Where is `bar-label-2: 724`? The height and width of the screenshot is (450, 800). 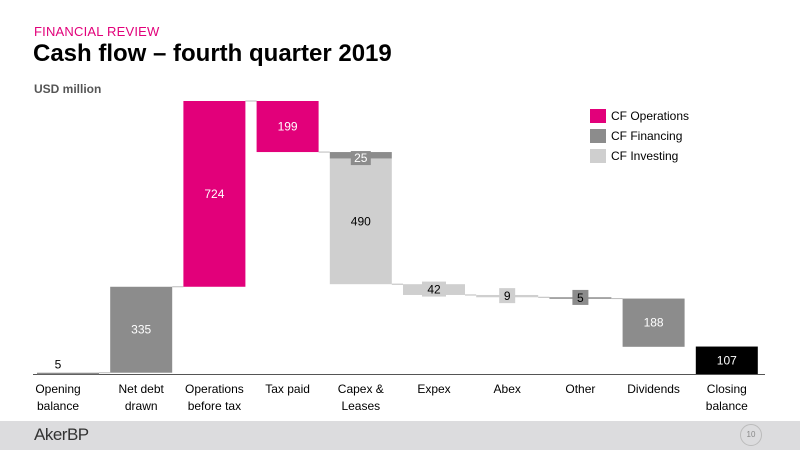 bar-label-2: 724 is located at coordinates (214, 194).